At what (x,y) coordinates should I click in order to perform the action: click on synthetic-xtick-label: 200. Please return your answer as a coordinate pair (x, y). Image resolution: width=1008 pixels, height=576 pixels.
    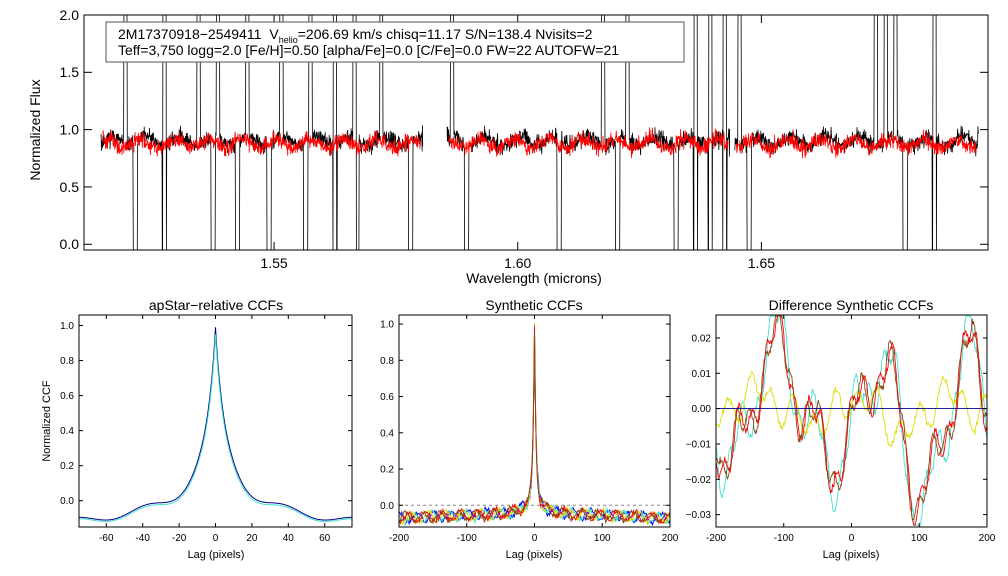
    Looking at the image, I should click on (670, 538).